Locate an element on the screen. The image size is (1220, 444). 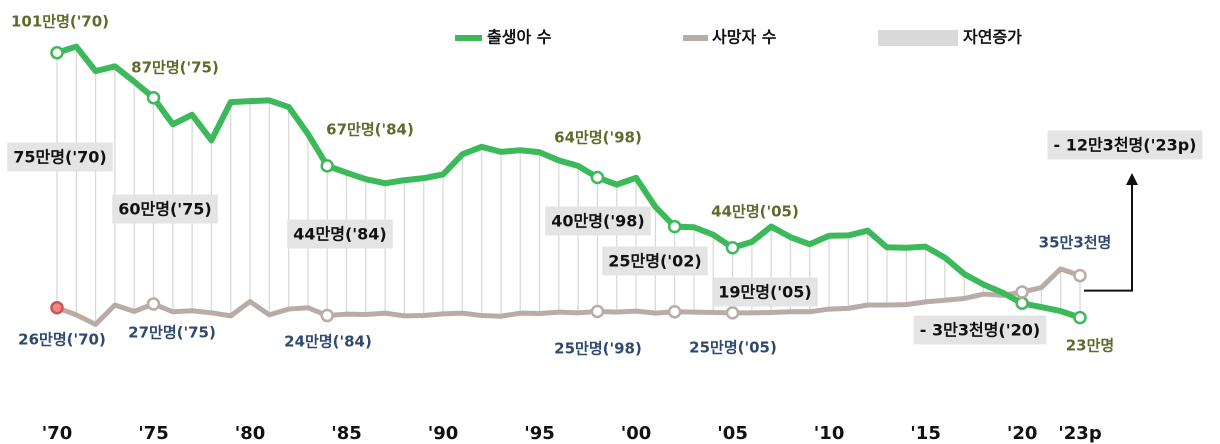
legend-label: 자연증가 is located at coordinates (992, 37).